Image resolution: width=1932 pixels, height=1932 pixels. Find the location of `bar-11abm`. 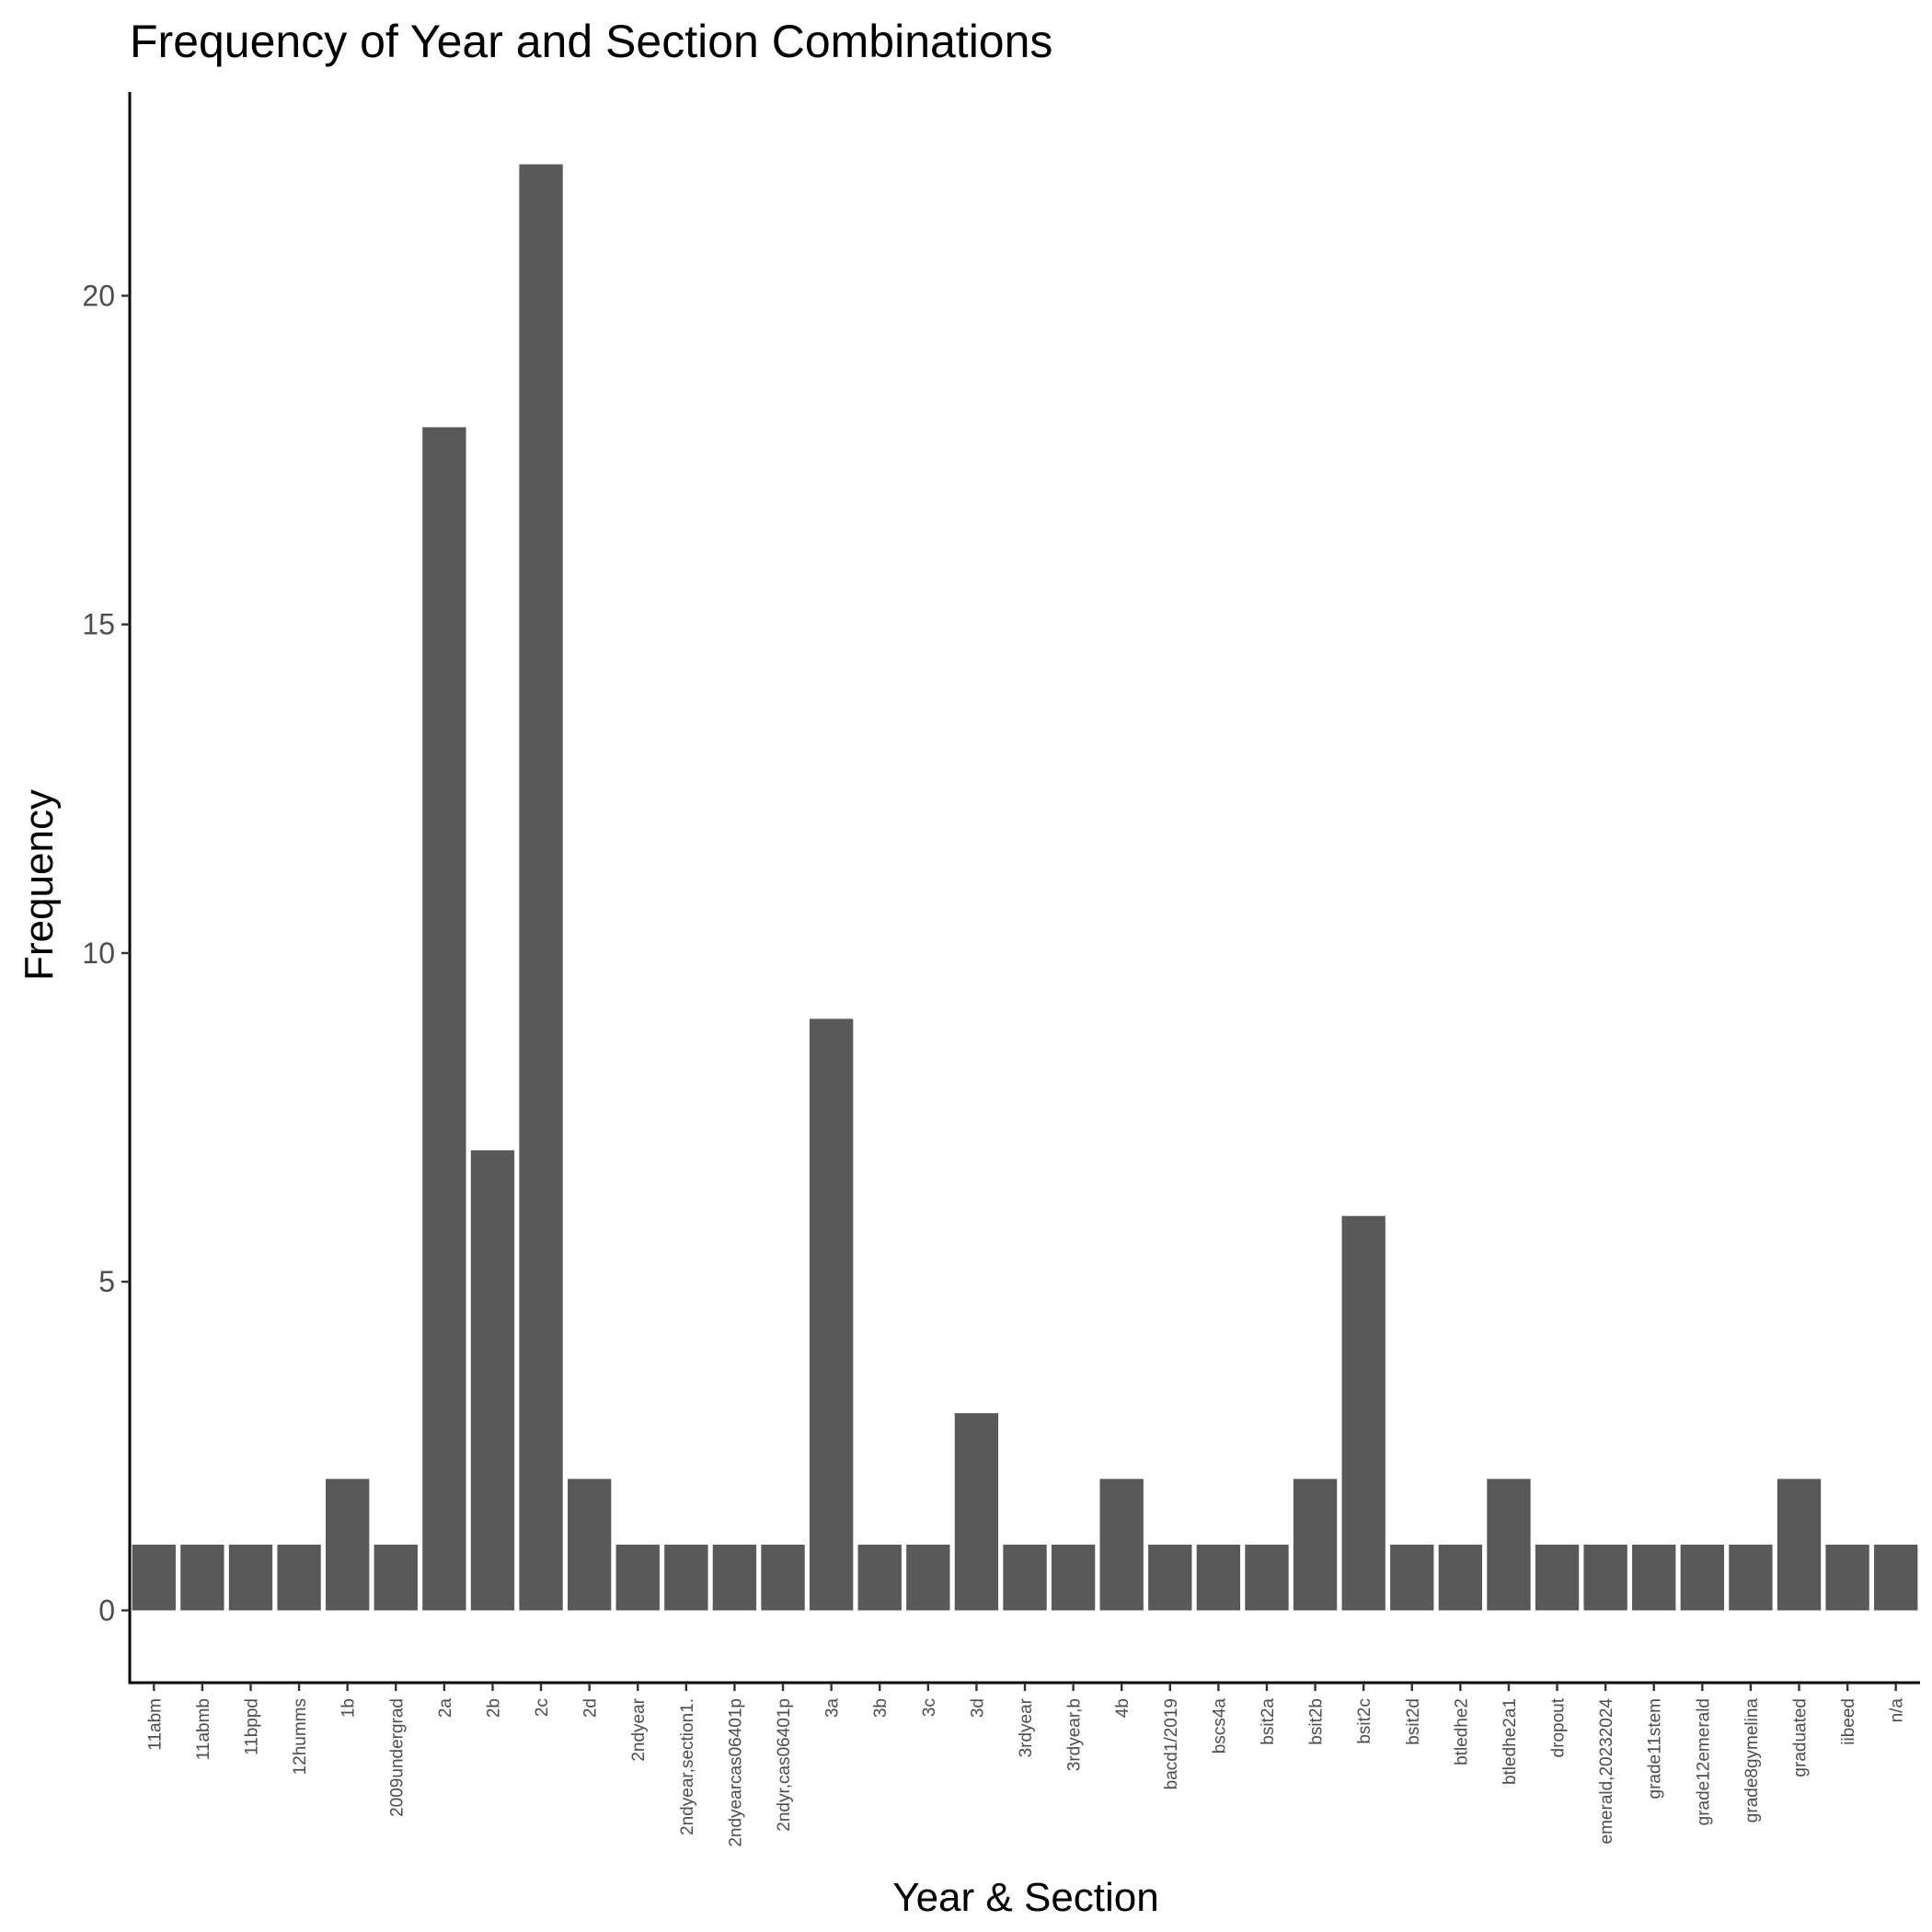

bar-11abm is located at coordinates (154, 1577).